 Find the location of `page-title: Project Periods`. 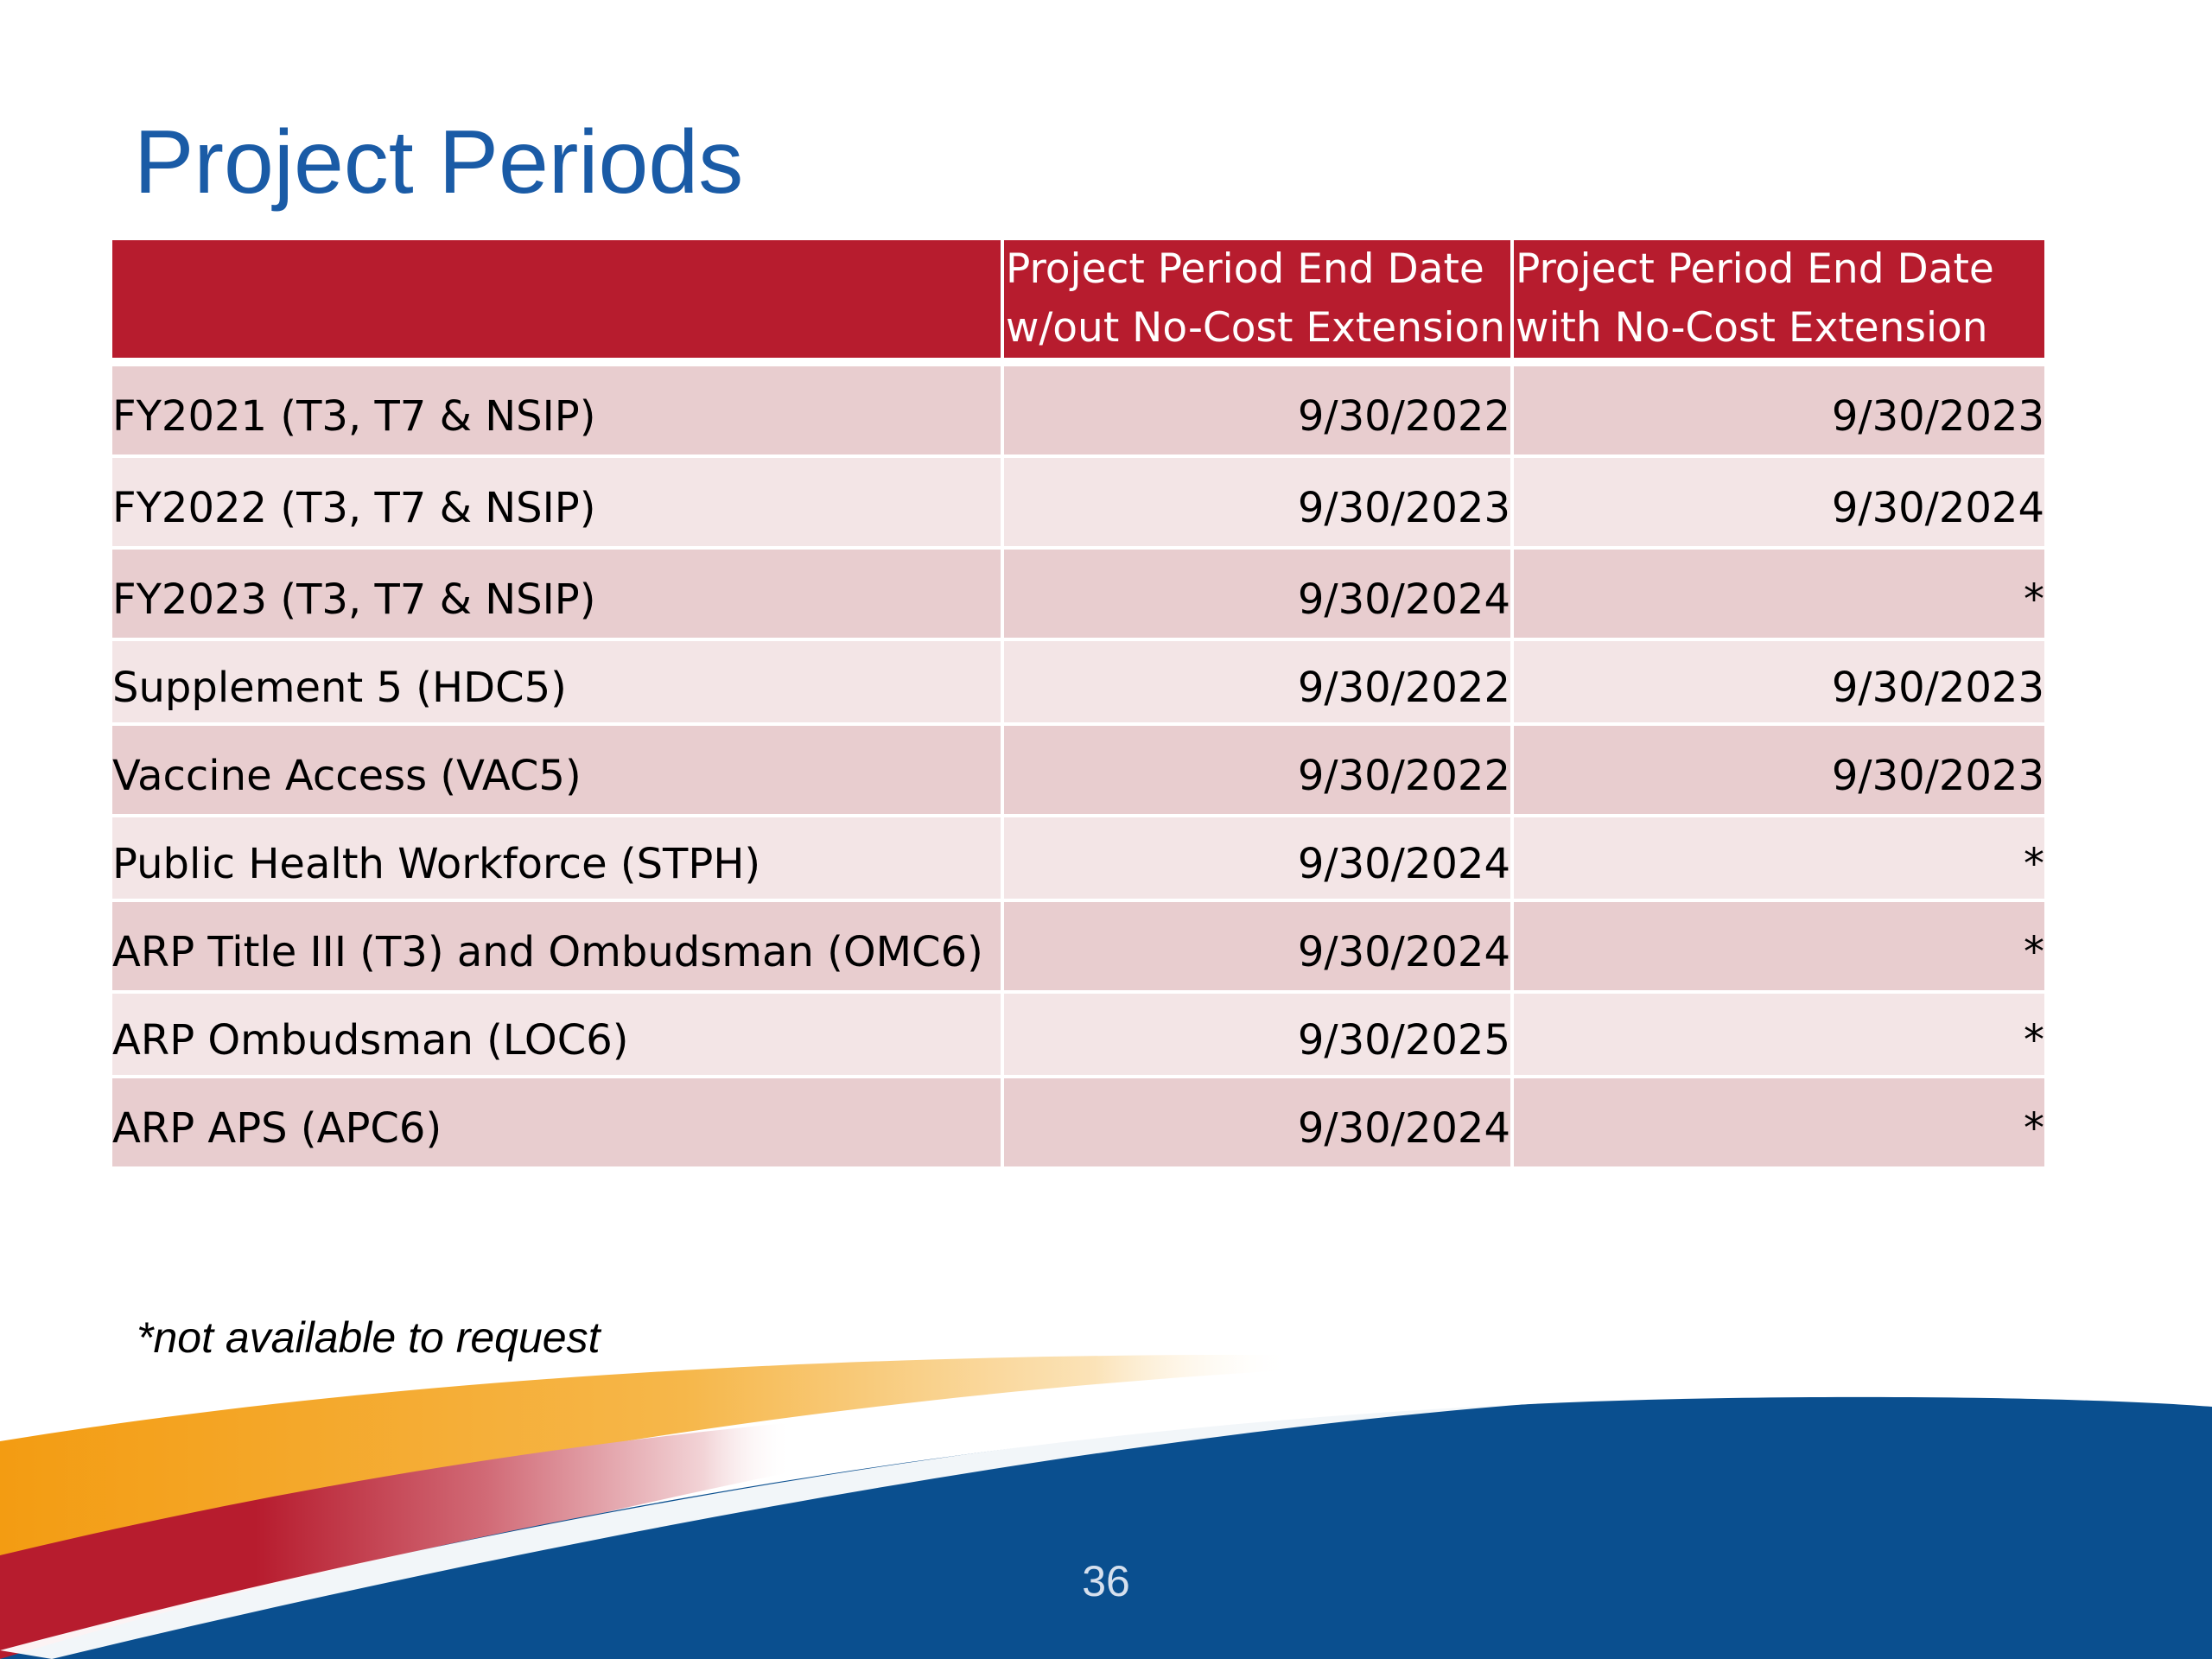

page-title: Project Periods is located at coordinates (439, 162).